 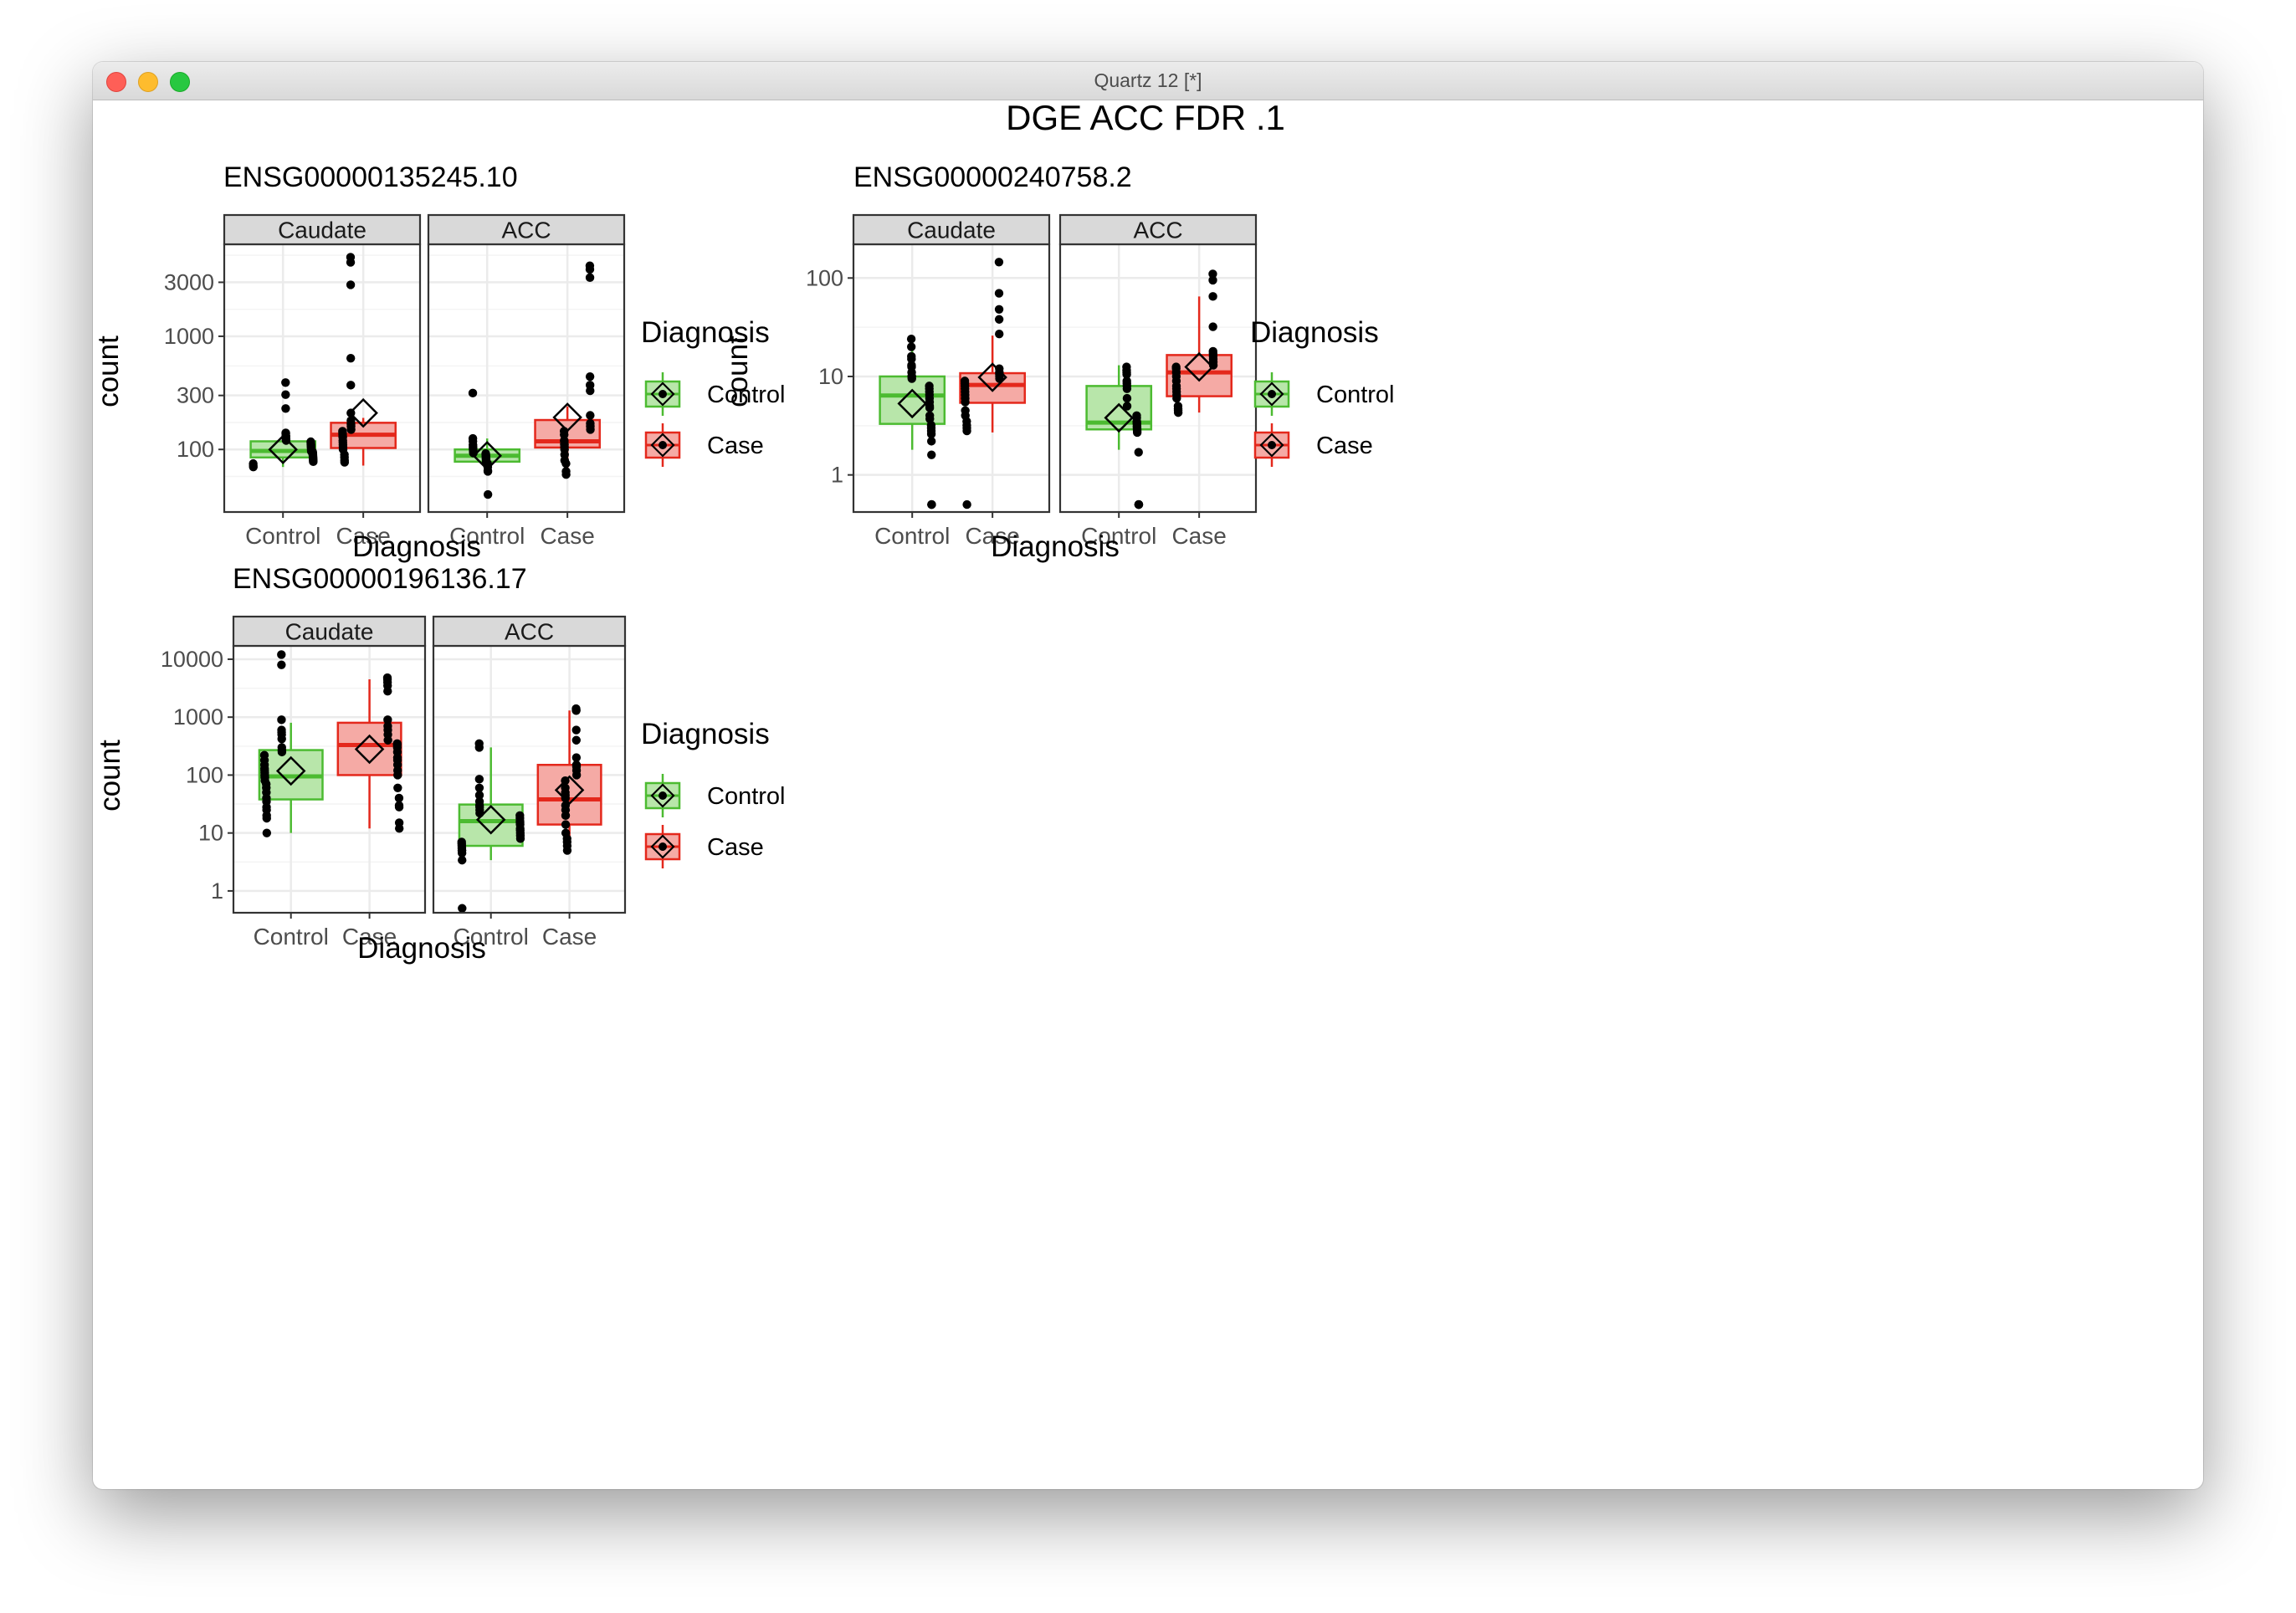 What do you see at coordinates (195, 395) in the screenshot?
I see `y-tick-label: 300` at bounding box center [195, 395].